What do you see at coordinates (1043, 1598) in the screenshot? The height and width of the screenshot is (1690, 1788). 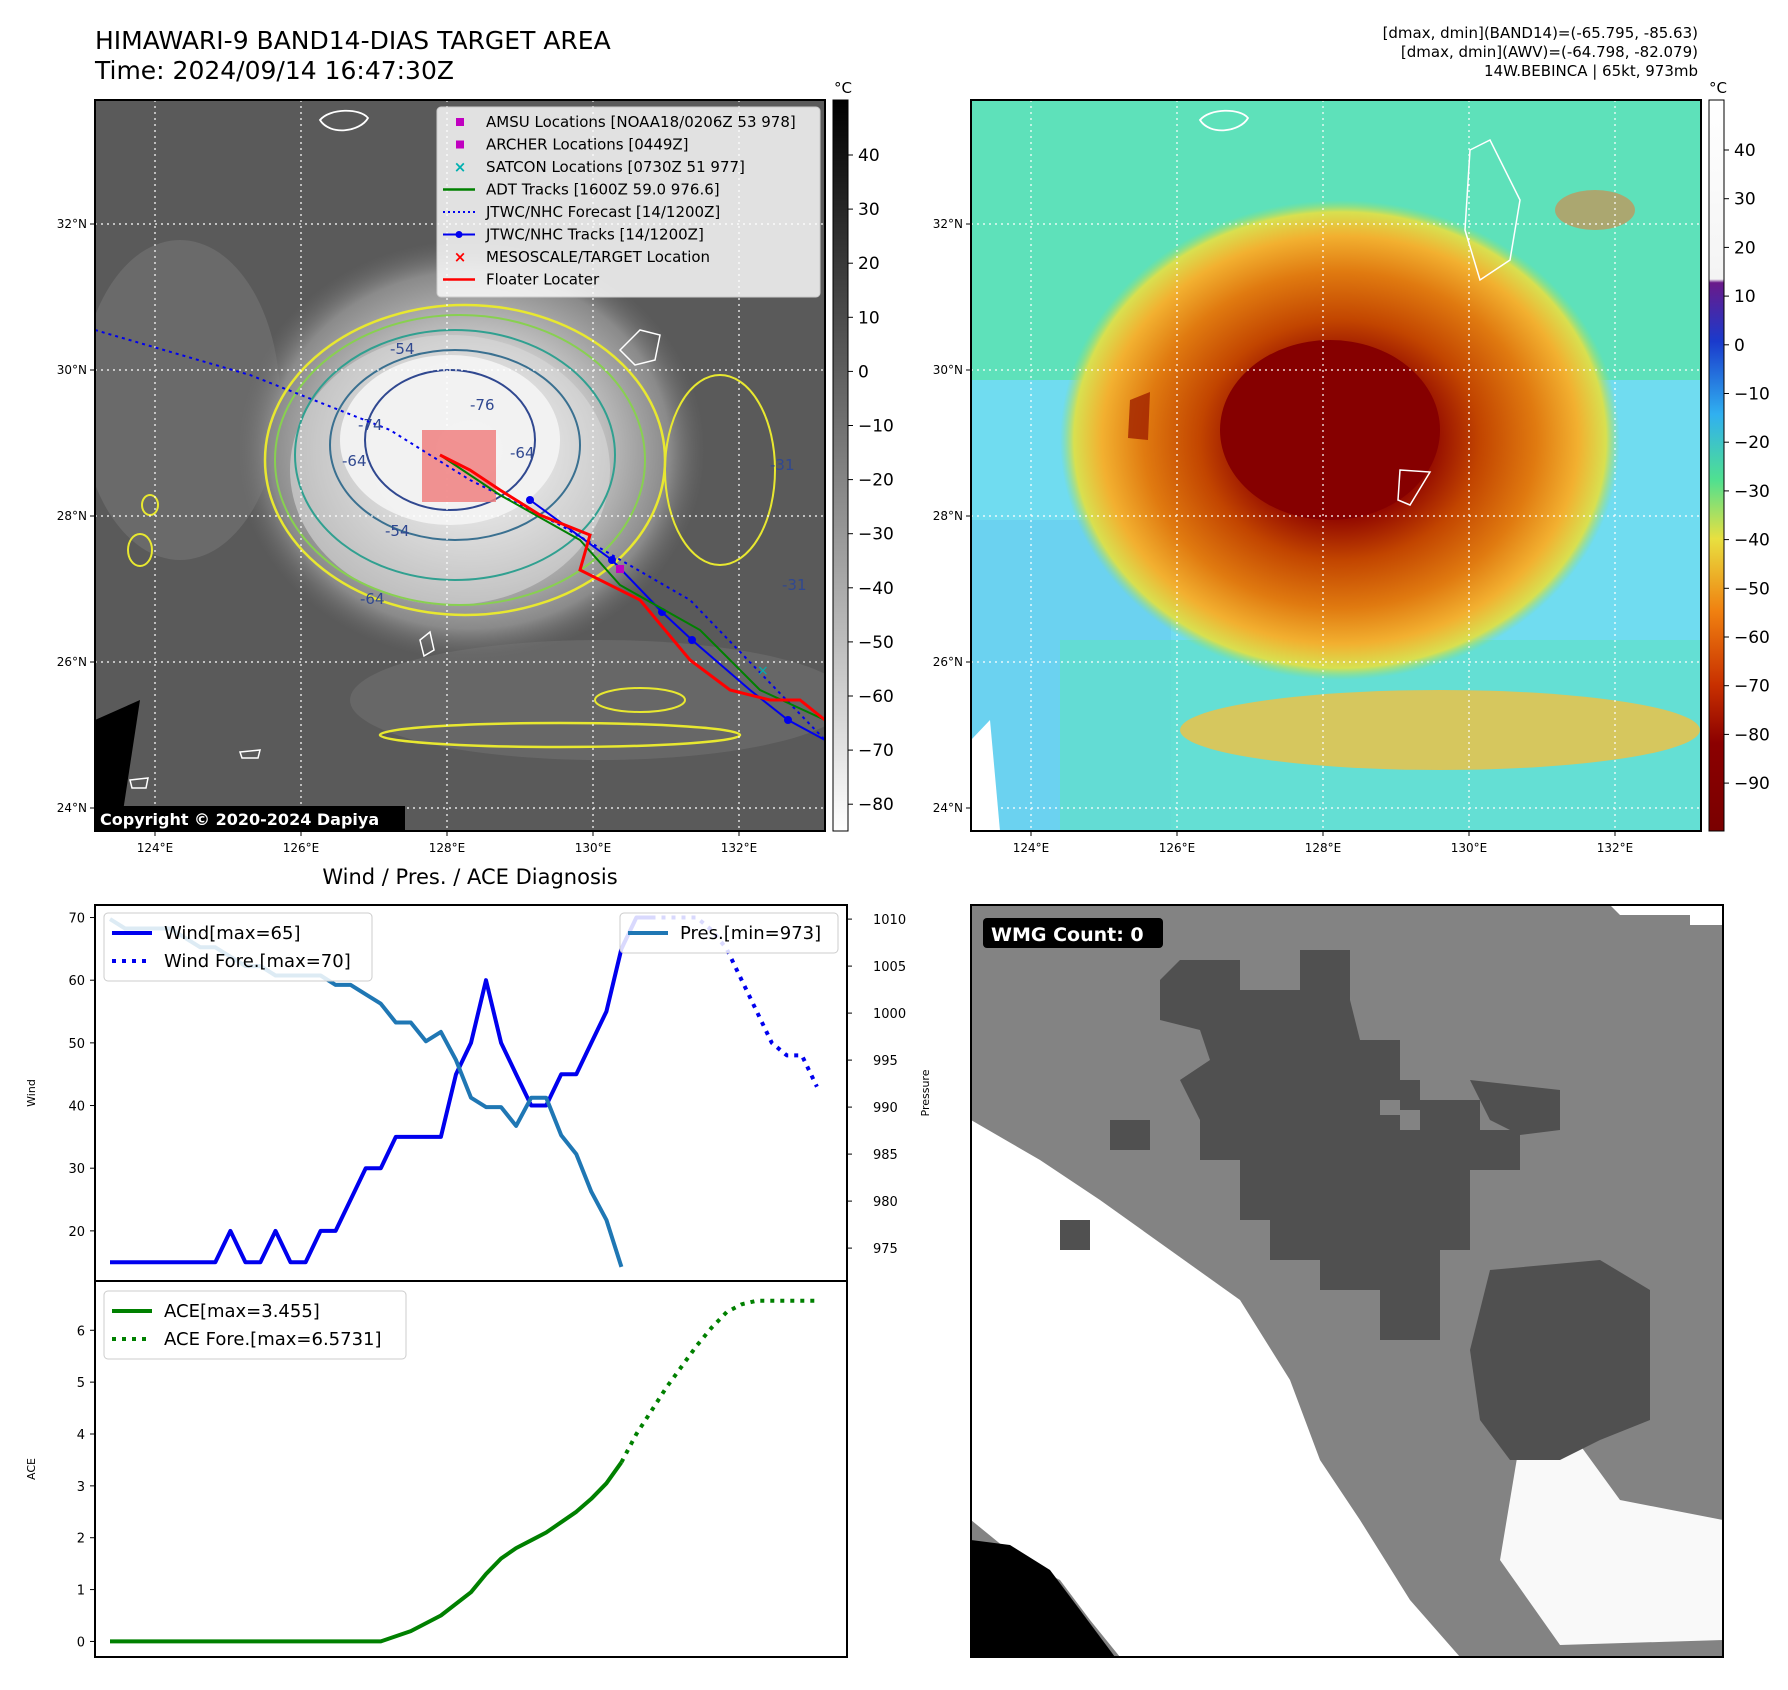 I see `wmg-black-region` at bounding box center [1043, 1598].